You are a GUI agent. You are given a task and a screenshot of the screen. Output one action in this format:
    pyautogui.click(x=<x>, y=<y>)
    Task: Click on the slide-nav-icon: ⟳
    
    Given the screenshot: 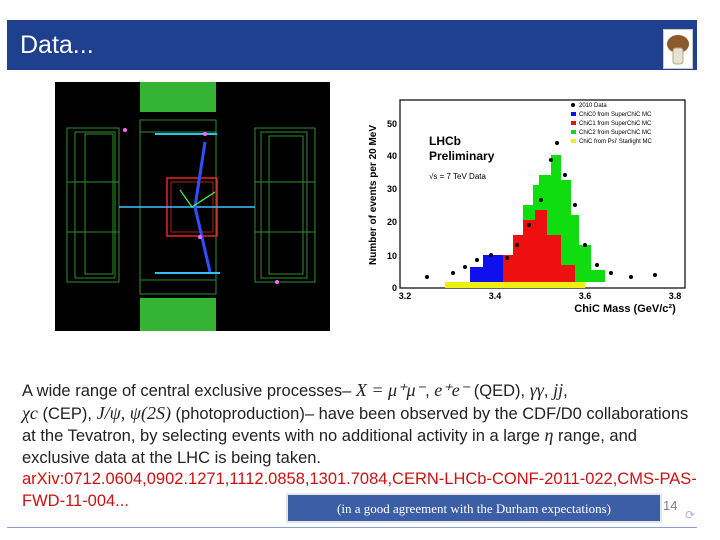 What is the action you would take?
    pyautogui.click(x=690, y=515)
    